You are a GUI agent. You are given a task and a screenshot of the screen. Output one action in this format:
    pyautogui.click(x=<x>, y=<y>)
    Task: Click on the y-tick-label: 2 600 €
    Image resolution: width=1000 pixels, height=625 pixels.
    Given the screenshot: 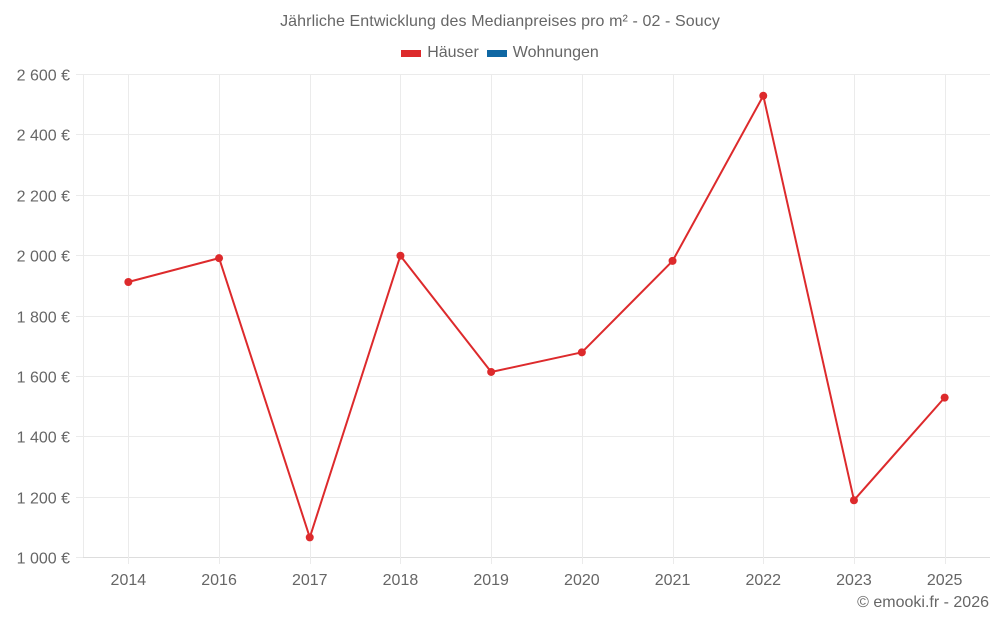 What is the action you would take?
    pyautogui.click(x=43, y=76)
    